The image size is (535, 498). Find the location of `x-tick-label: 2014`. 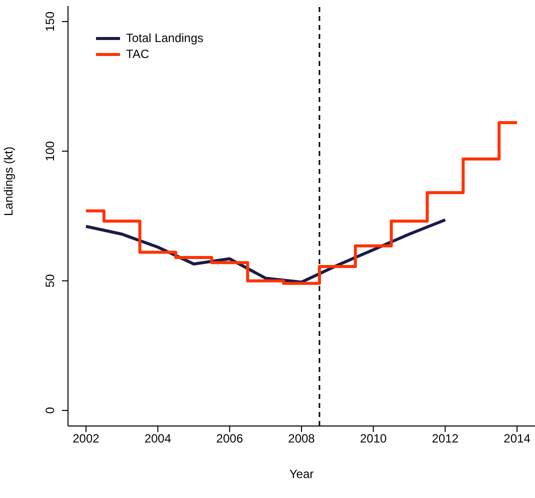

x-tick-label: 2014 is located at coordinates (517, 439).